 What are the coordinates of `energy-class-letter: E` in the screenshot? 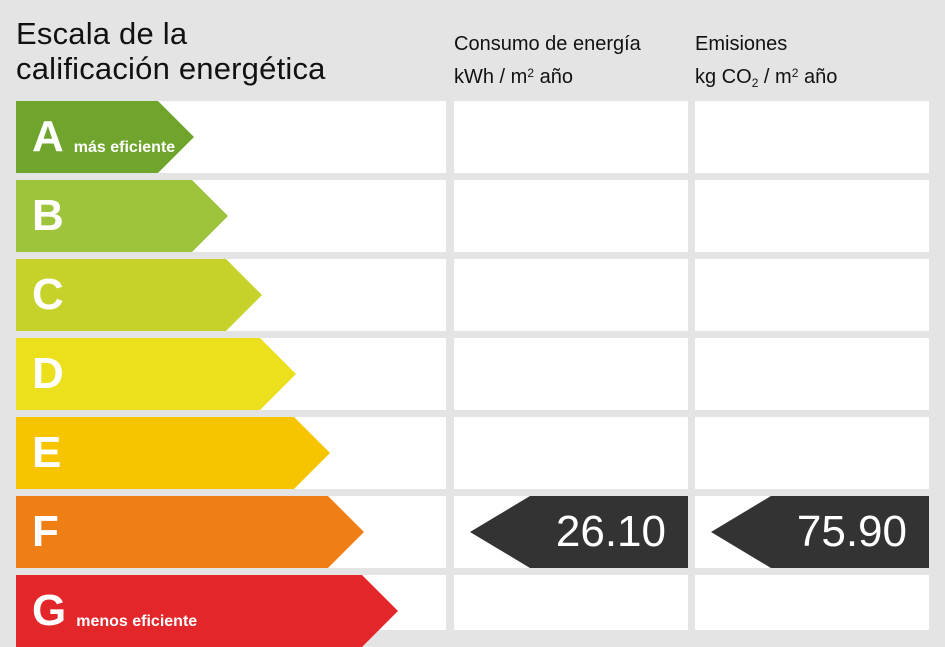 It's located at (47, 452).